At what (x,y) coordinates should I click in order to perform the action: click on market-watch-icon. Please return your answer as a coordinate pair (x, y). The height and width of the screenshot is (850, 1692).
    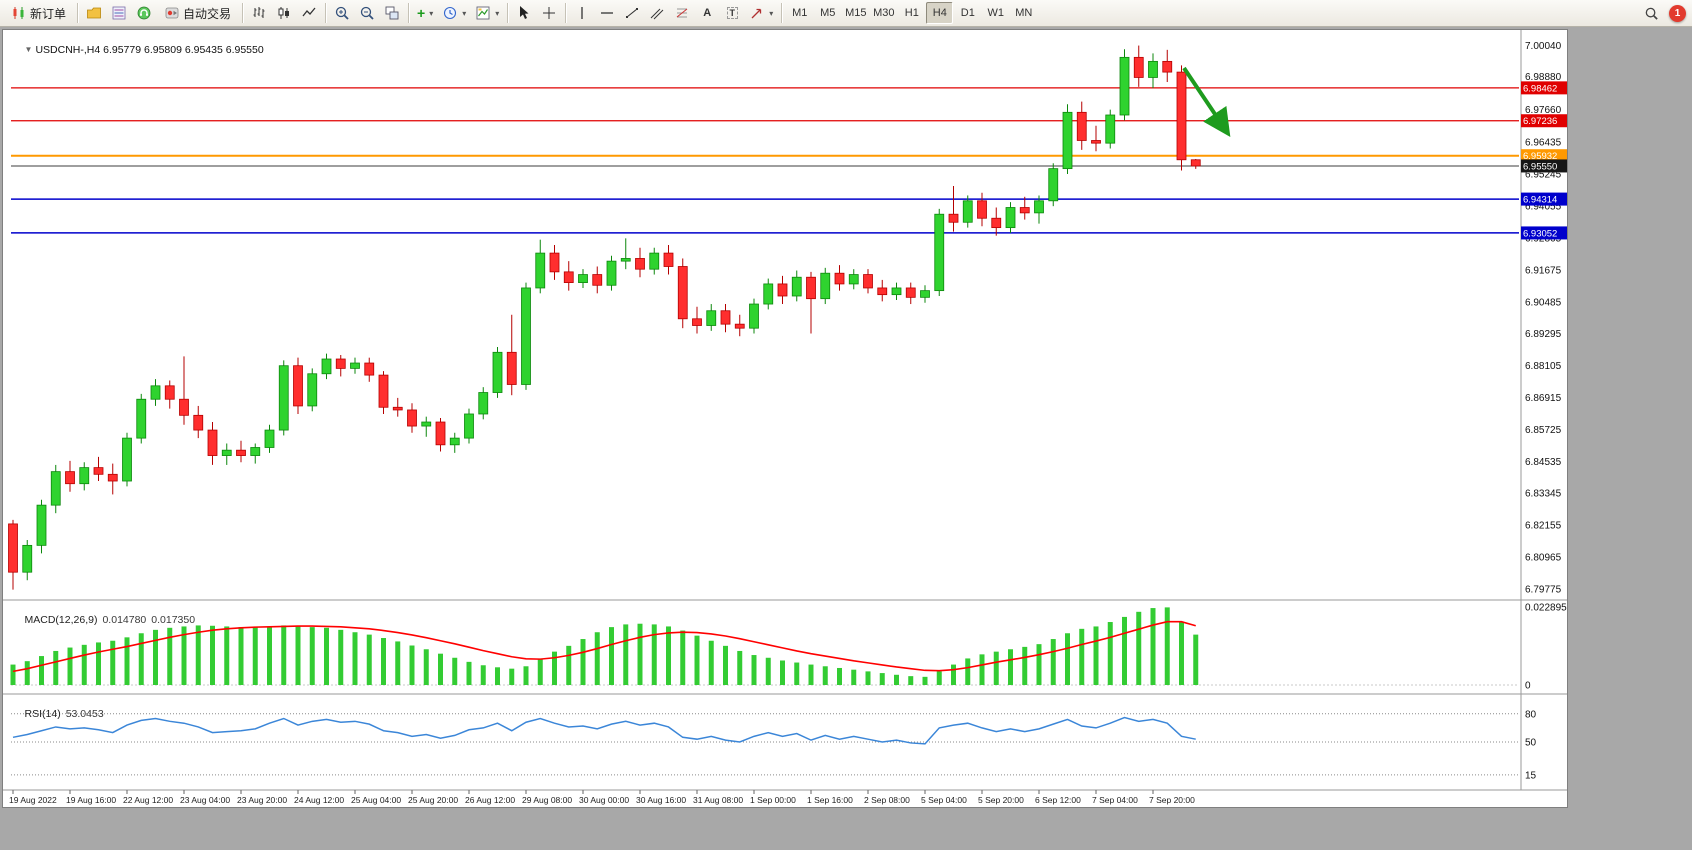
    Looking at the image, I should click on (119, 13).